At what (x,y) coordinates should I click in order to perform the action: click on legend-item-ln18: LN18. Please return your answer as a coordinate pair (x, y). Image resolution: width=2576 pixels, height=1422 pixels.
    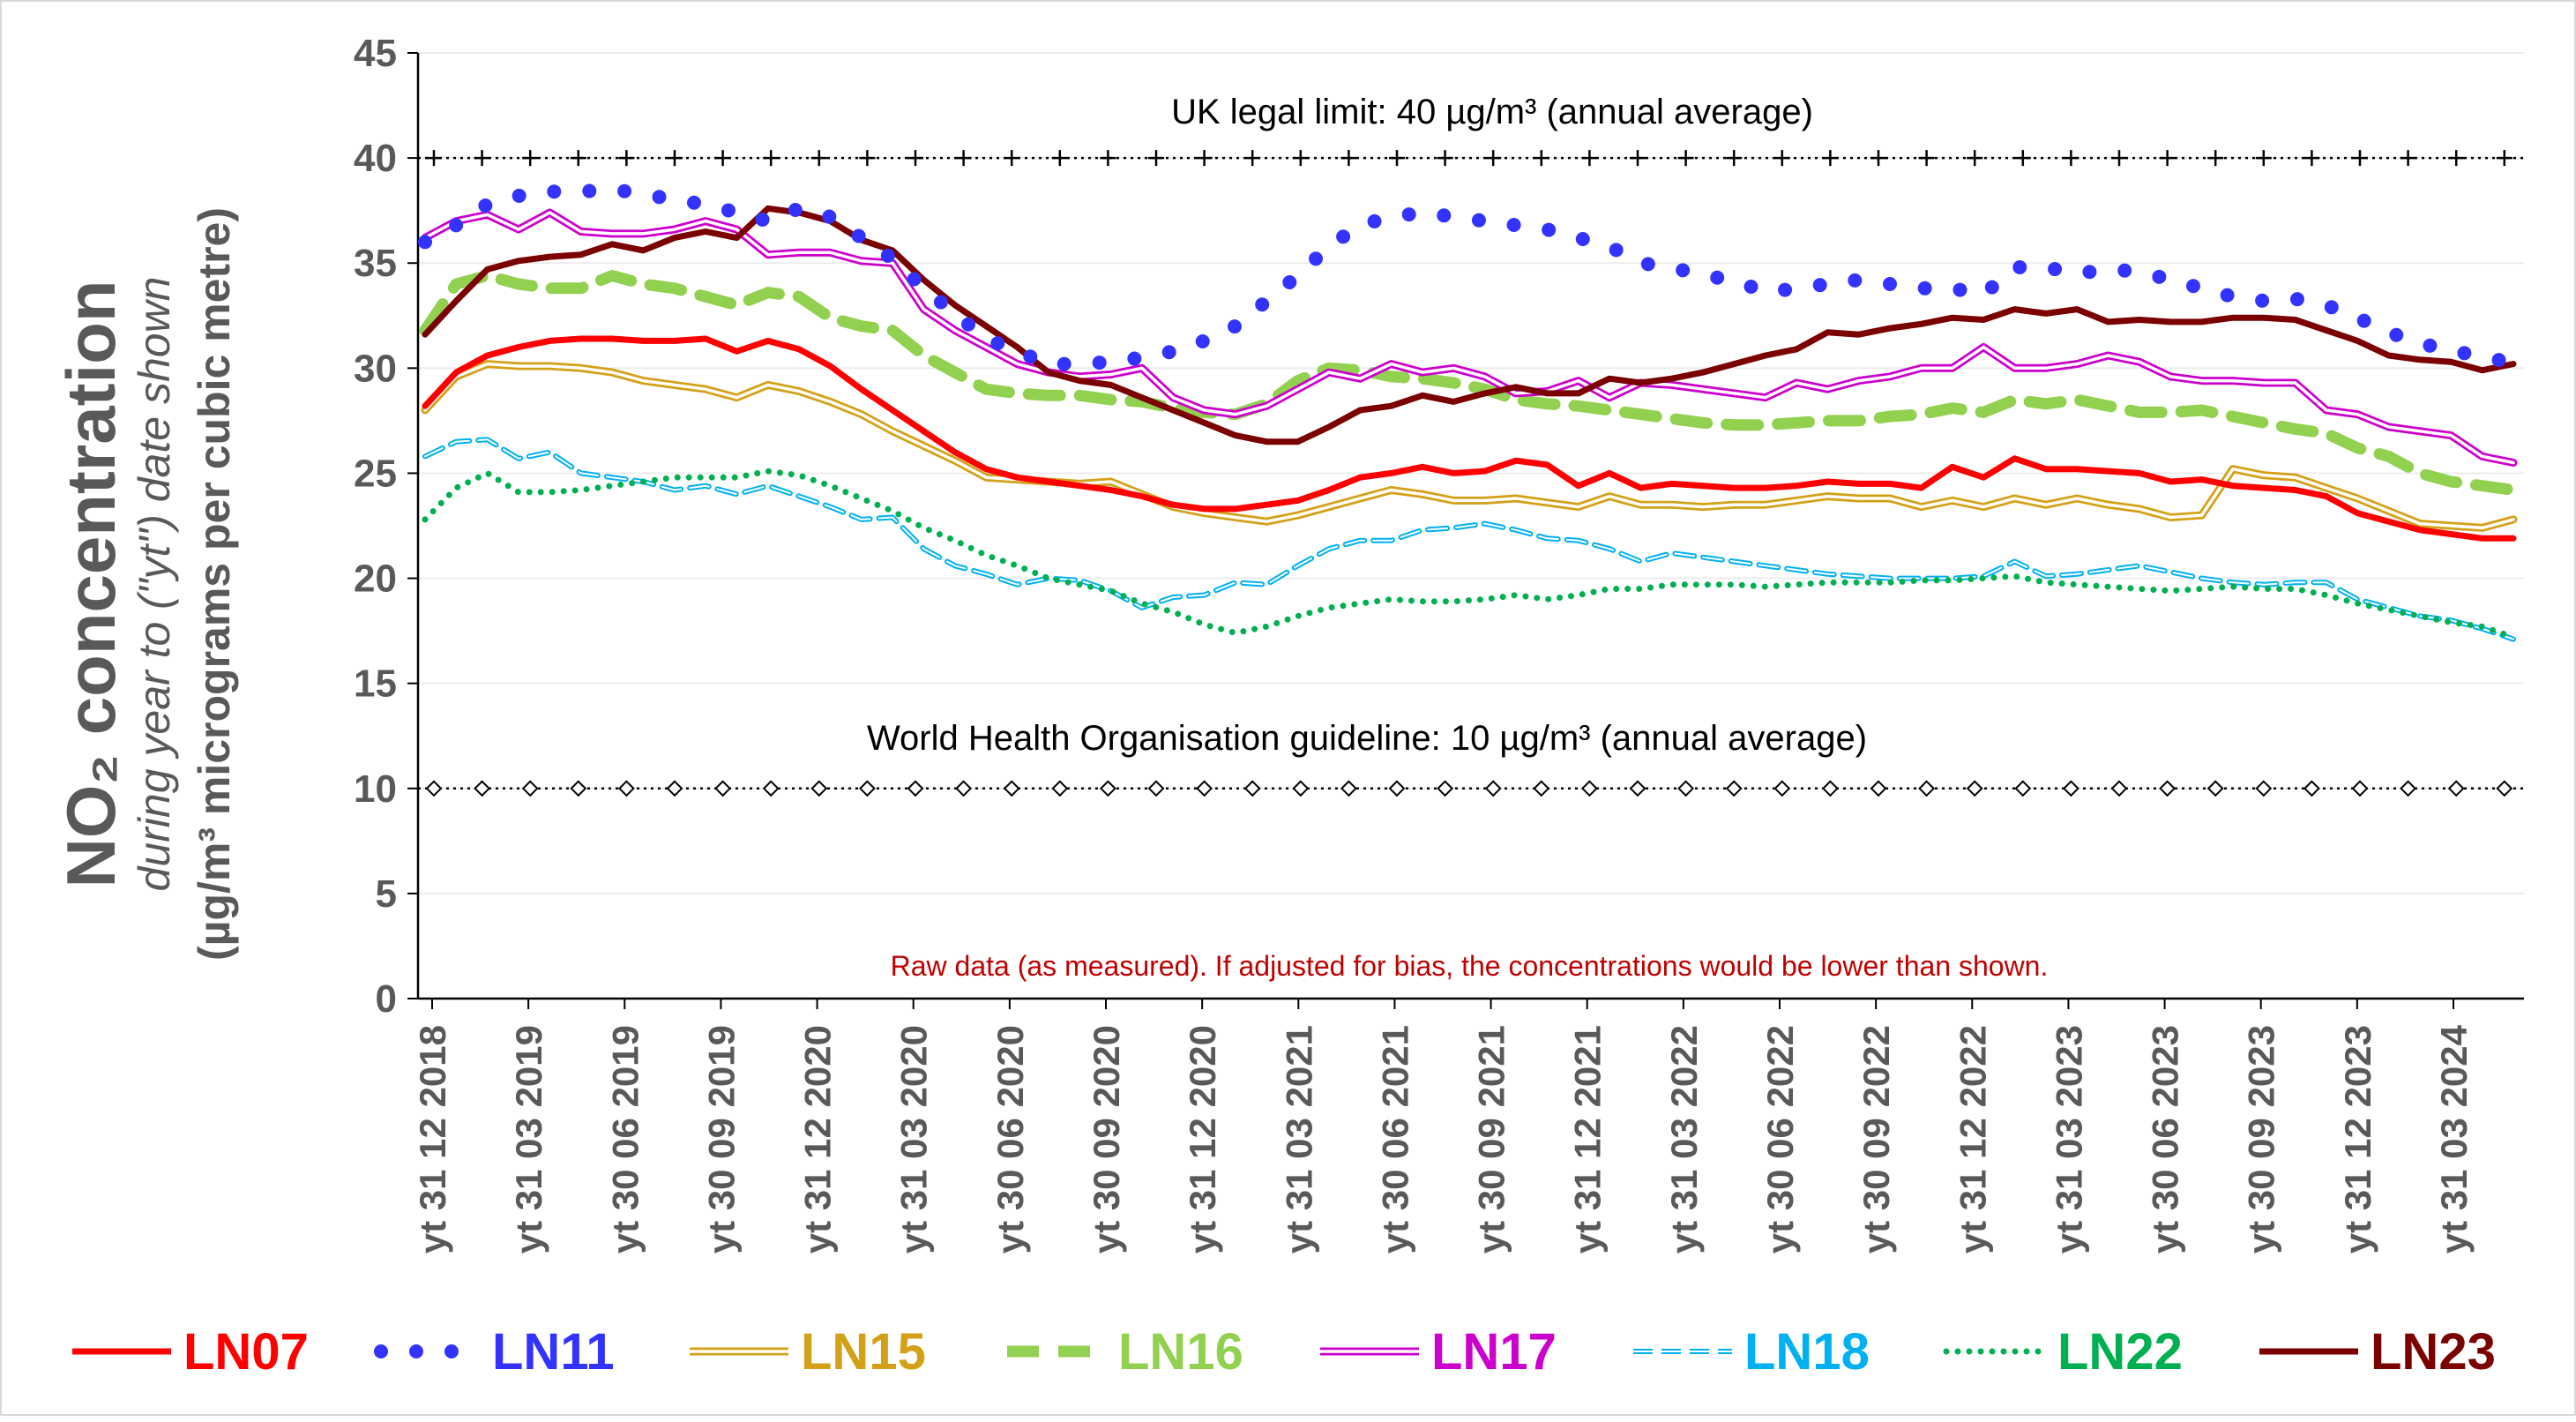
    Looking at the image, I should click on (1751, 1352).